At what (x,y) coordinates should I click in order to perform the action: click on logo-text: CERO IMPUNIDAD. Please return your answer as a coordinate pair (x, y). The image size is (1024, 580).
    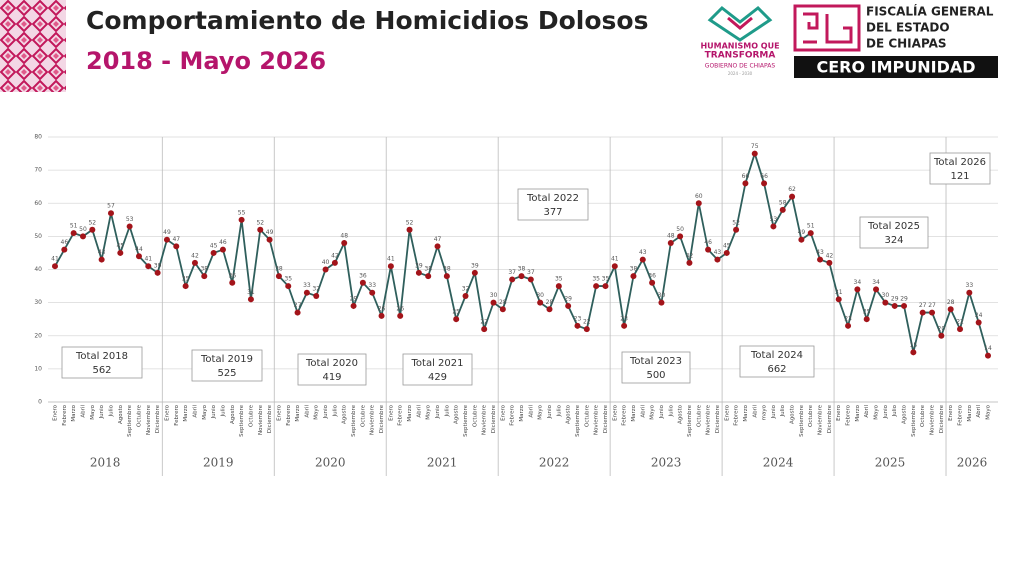
    Looking at the image, I should click on (895, 67).